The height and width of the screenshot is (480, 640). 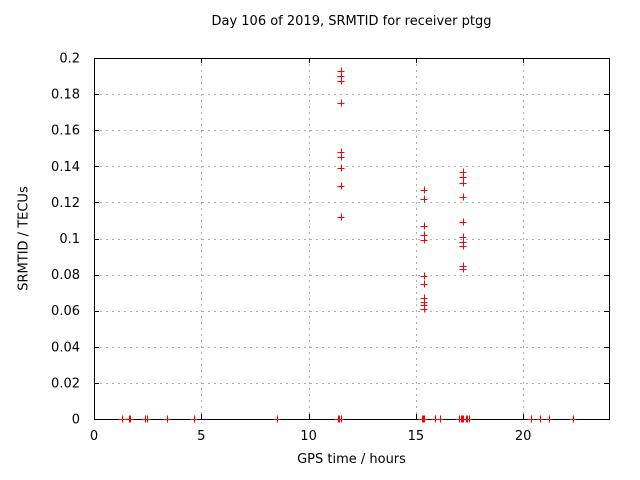 What do you see at coordinates (201, 436) in the screenshot?
I see `x-tick-label: 5` at bounding box center [201, 436].